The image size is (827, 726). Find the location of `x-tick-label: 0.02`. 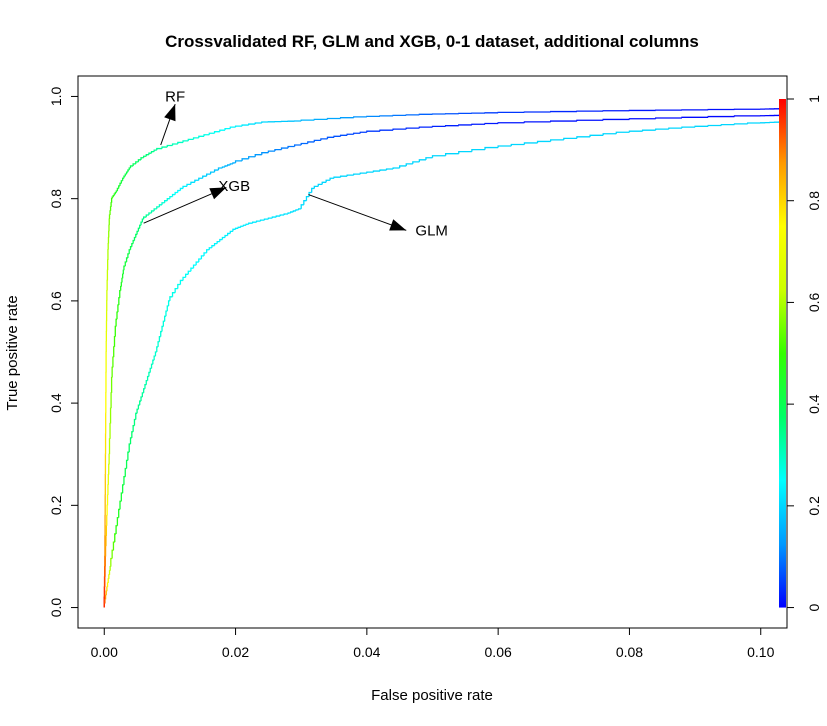

x-tick-label: 0.02 is located at coordinates (235, 652).